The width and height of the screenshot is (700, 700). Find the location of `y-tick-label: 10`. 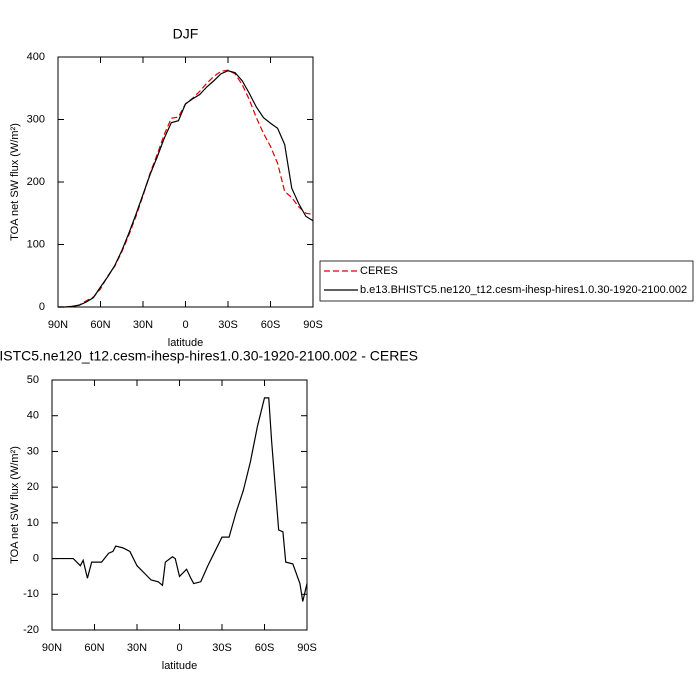

y-tick-label: 10 is located at coordinates (33, 523).